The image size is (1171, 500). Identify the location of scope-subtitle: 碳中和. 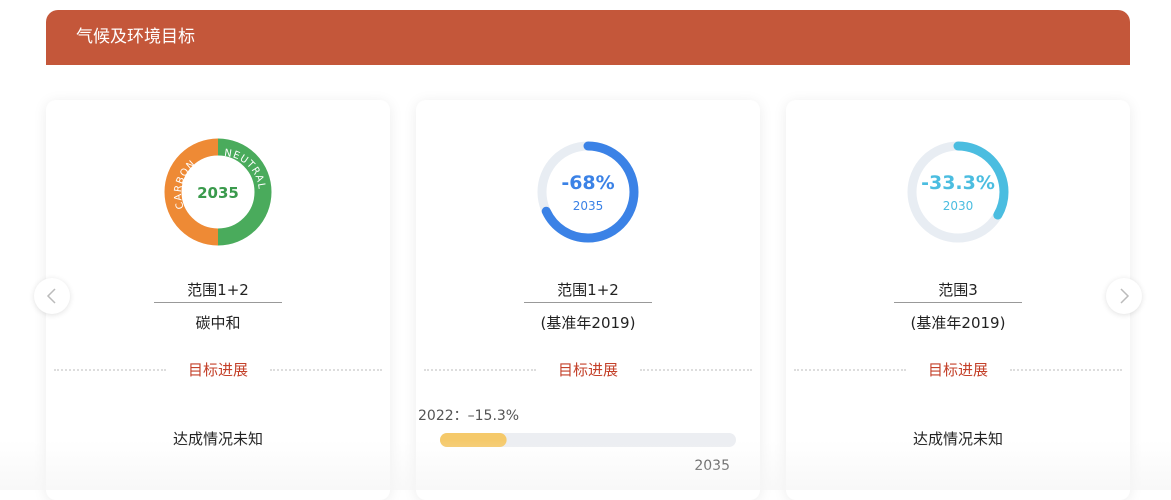
(218, 323).